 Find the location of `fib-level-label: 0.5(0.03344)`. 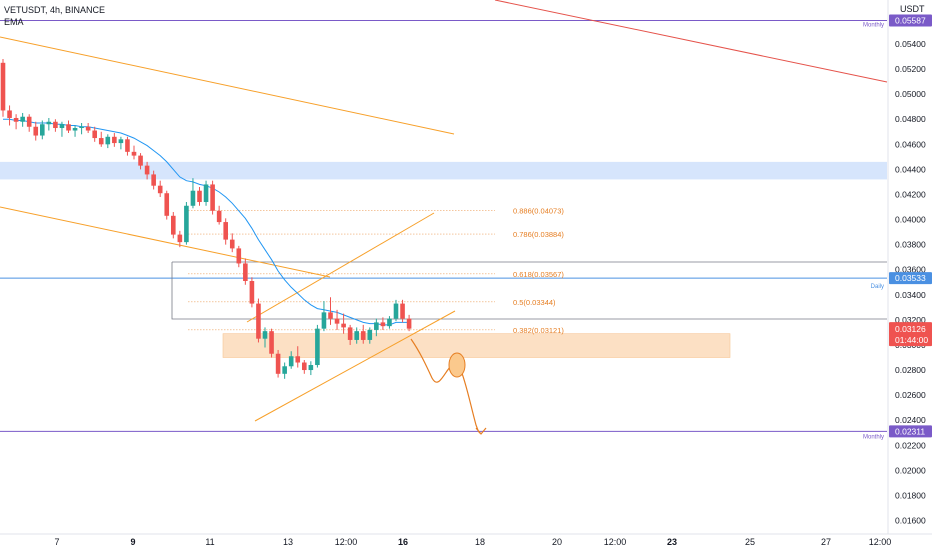

fib-level-label: 0.5(0.03344) is located at coordinates (534, 302).